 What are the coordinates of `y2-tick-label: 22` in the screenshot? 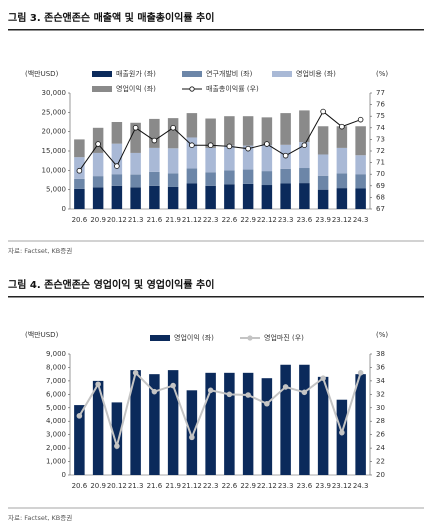 It's located at (380, 462).